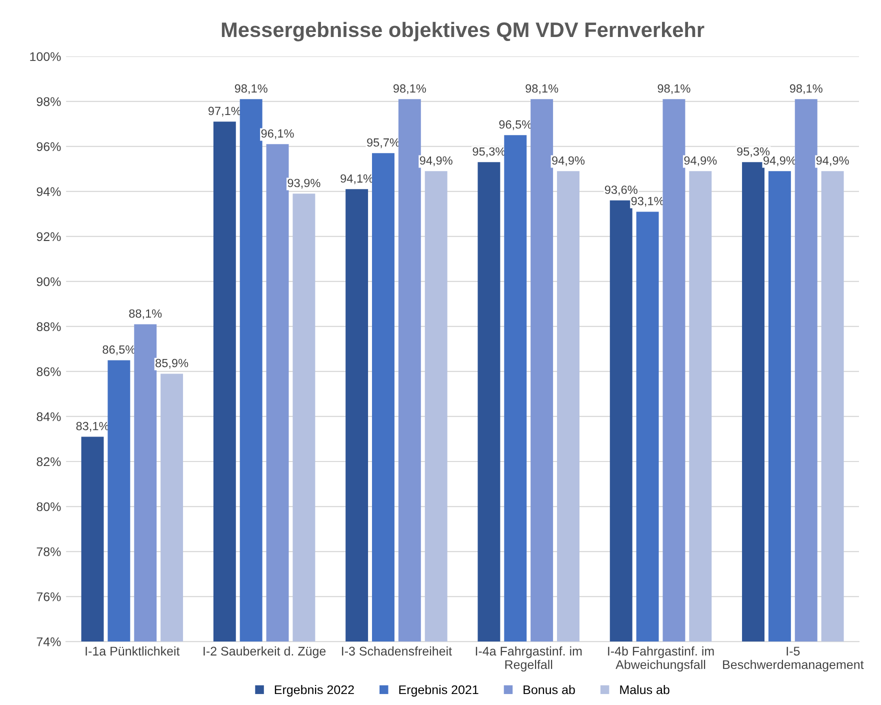  Describe the element at coordinates (357, 179) in the screenshot. I see `data-label: 94,1%` at that location.